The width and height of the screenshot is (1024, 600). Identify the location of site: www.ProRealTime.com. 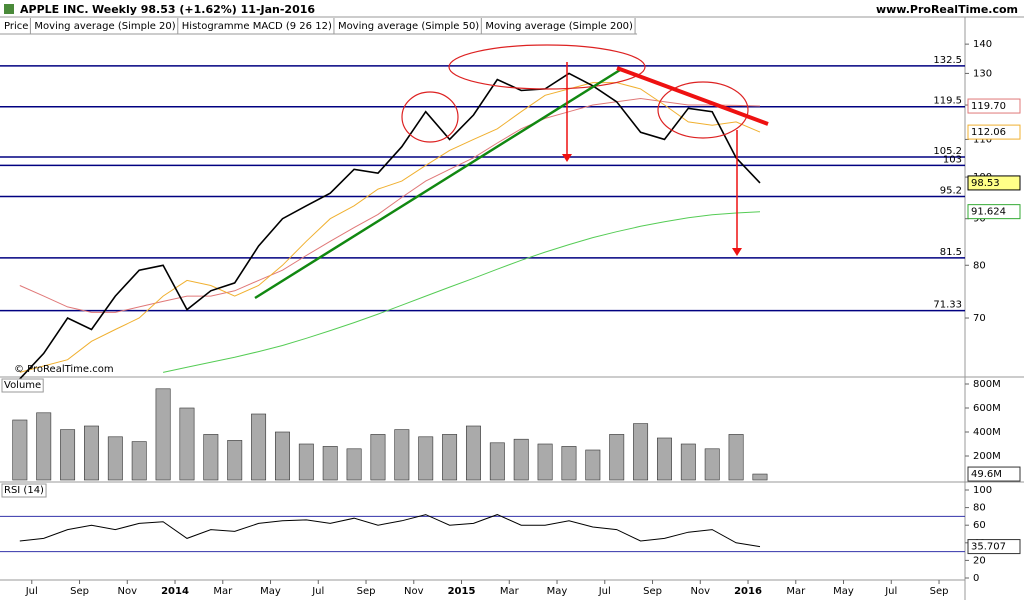
(947, 9).